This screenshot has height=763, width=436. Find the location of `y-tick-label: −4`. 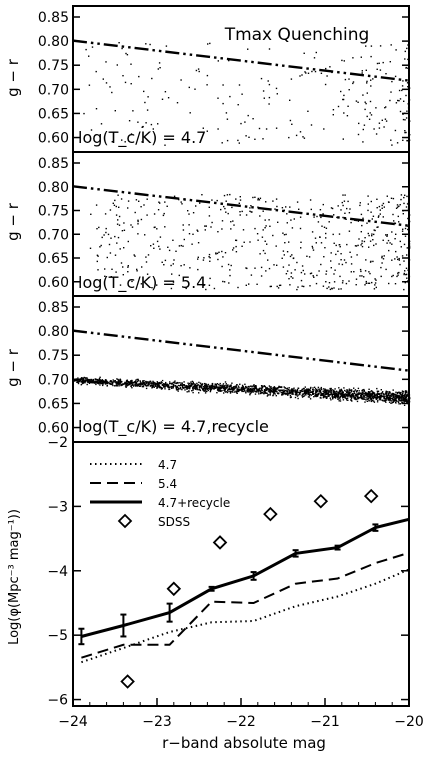

y-tick-label: −4 is located at coordinates (57, 572).